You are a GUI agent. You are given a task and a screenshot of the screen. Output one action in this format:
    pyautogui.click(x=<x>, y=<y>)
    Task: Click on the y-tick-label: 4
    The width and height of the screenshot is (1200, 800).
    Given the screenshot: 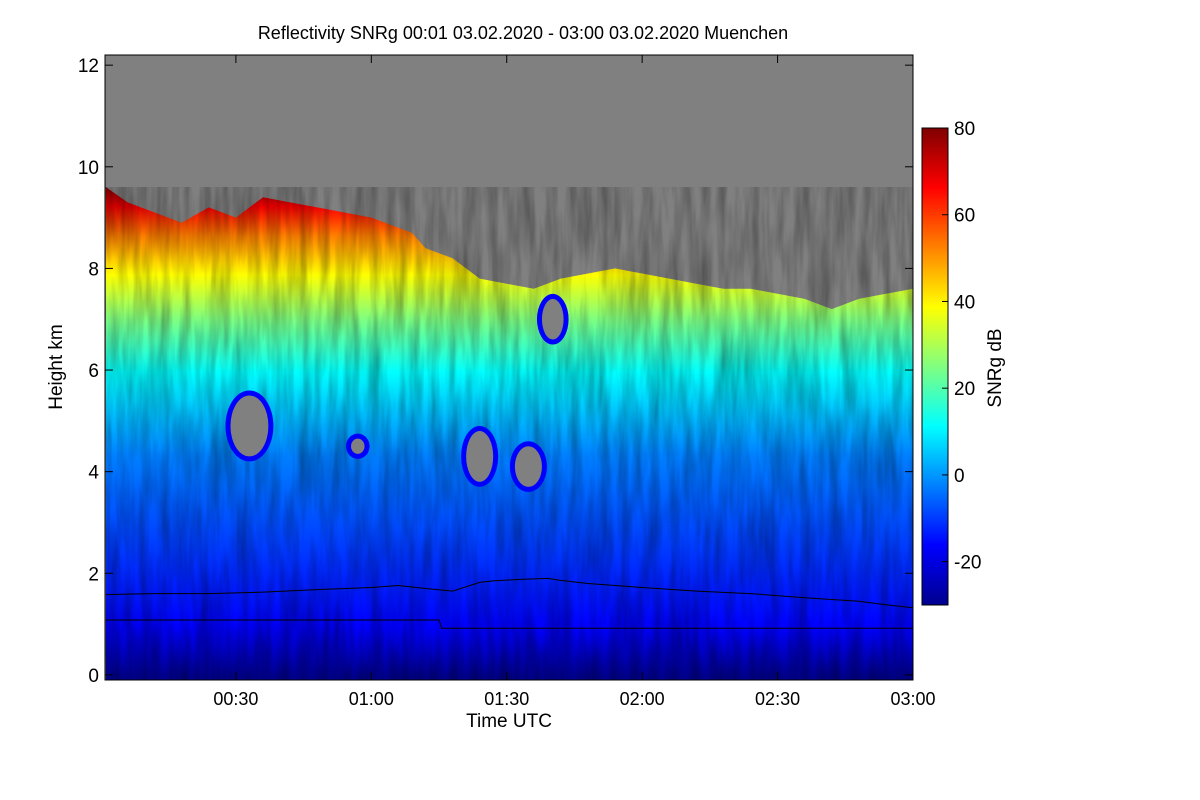 What is the action you would take?
    pyautogui.click(x=93, y=473)
    